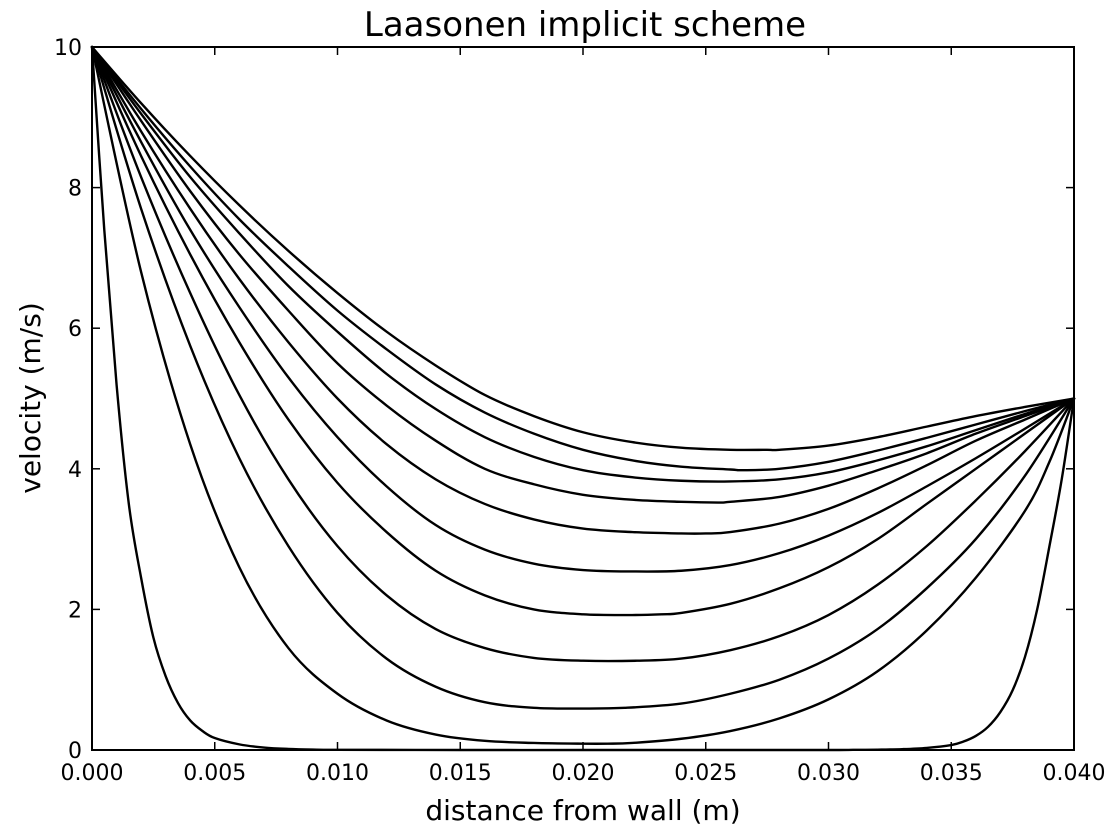  Describe the element at coordinates (75, 610) in the screenshot. I see `y-tick-label: 2` at that location.